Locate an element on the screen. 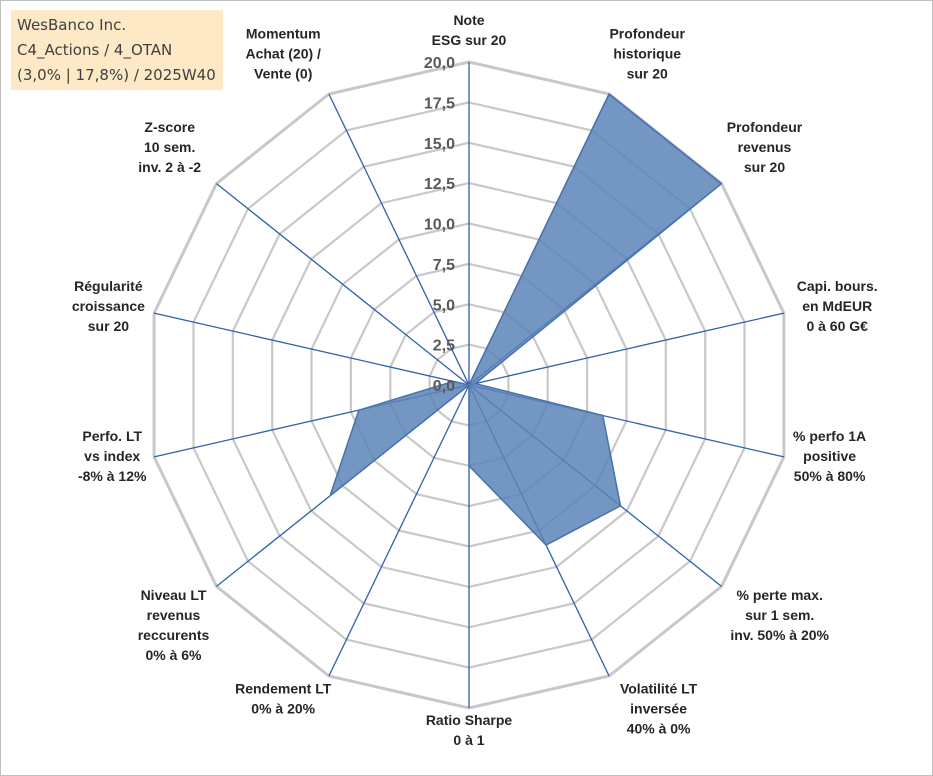 The height and width of the screenshot is (776, 933). axis-label-13-line-1: Achat (20) / is located at coordinates (283, 53).